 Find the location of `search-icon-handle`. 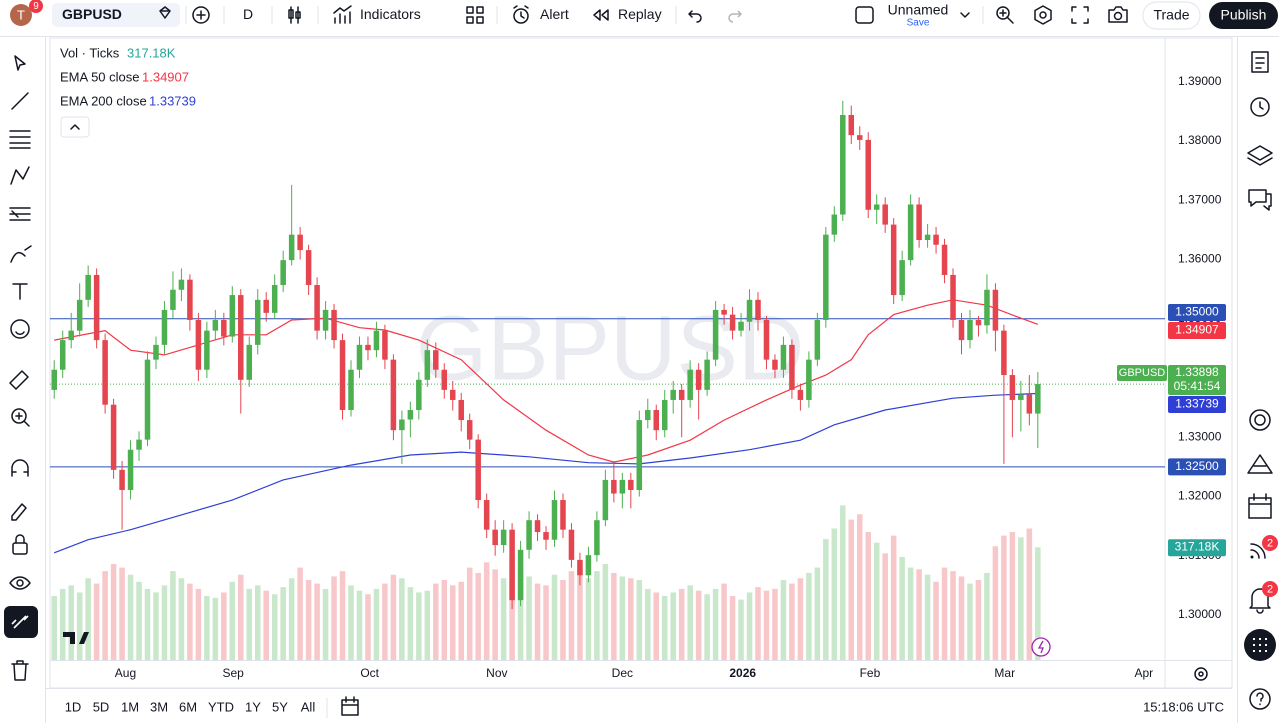

search-icon-handle is located at coordinates (1006, 16).